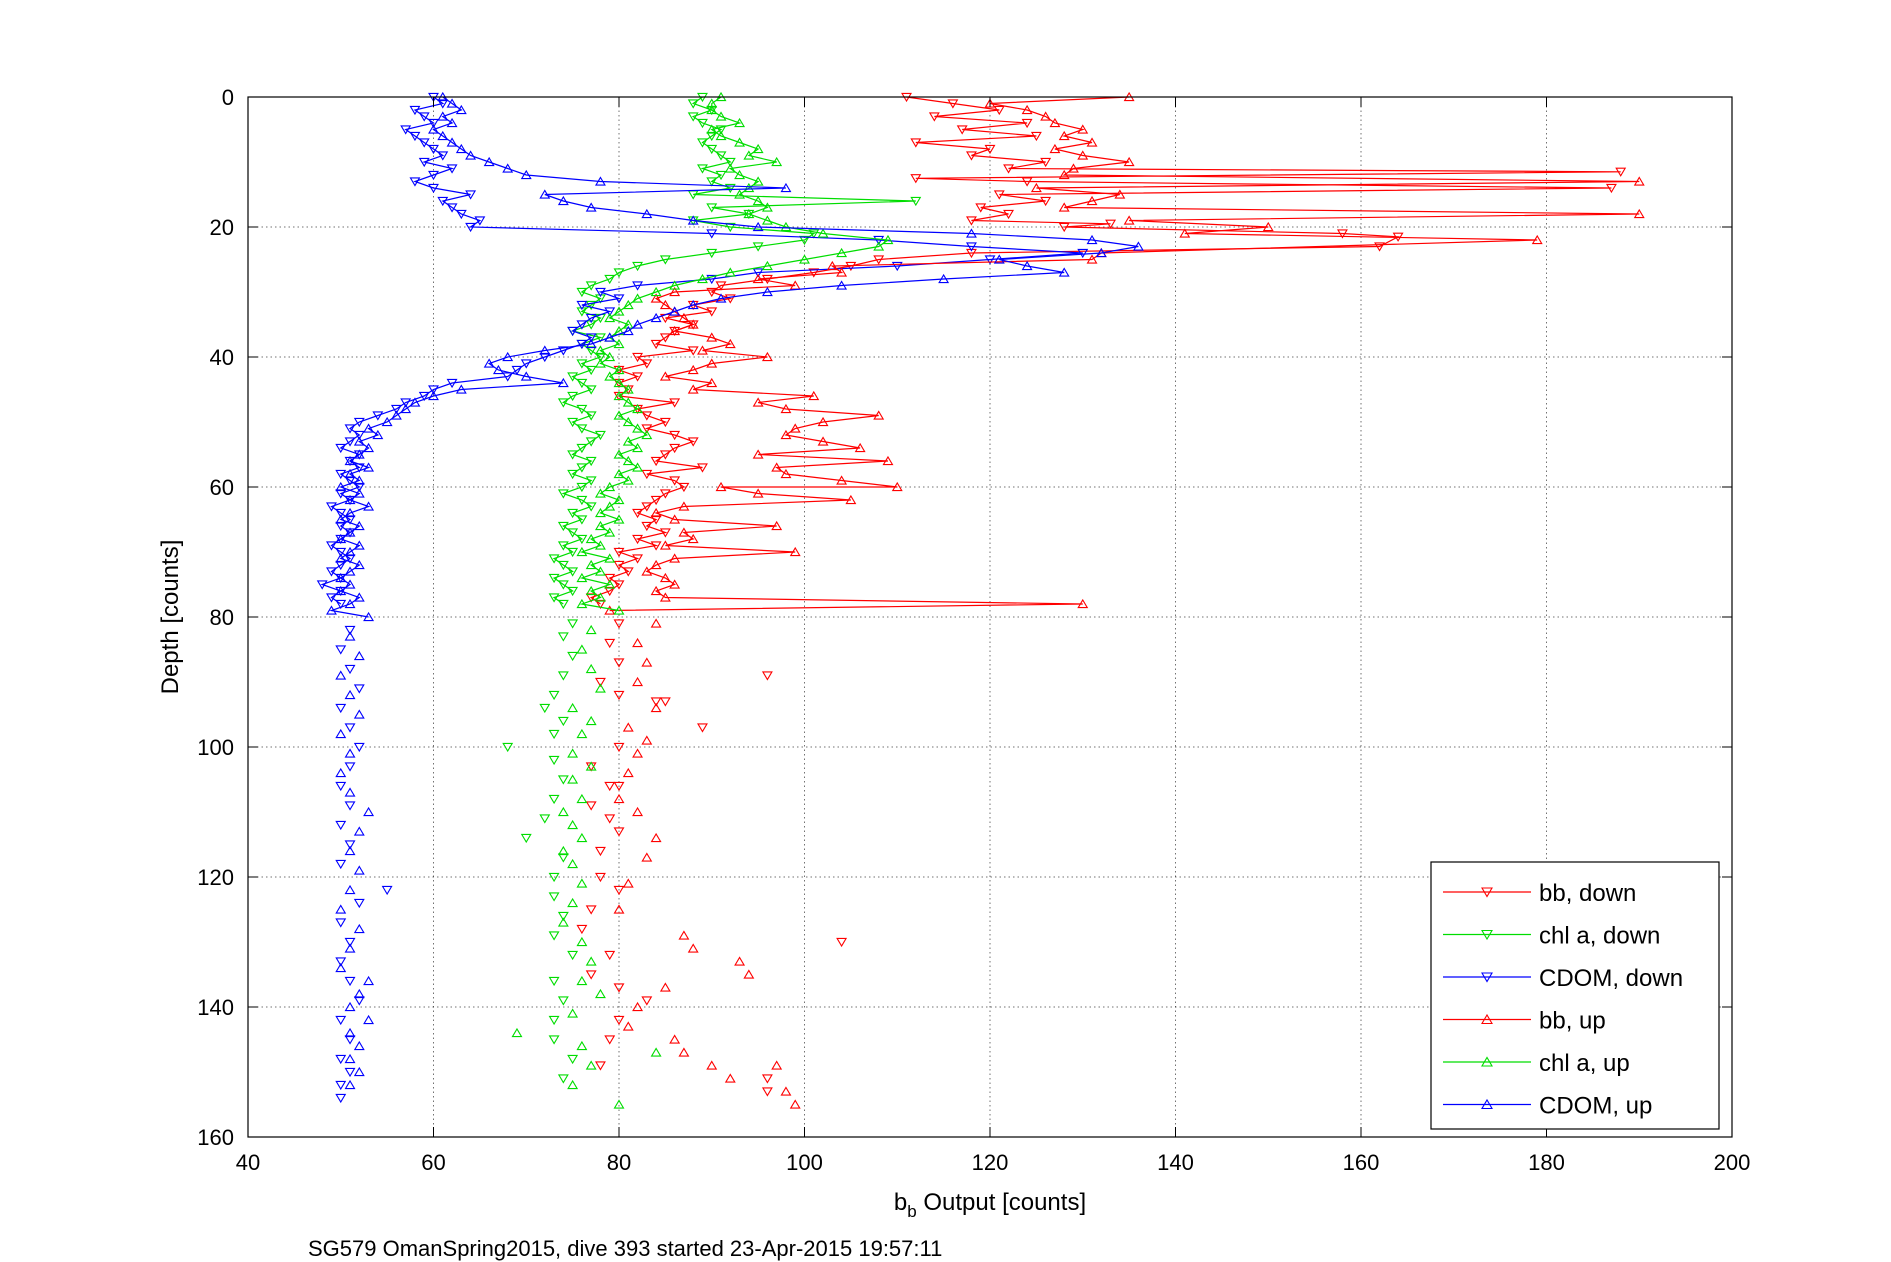 This screenshot has width=1891, height=1262. What do you see at coordinates (170, 617) in the screenshot?
I see `y-axis-label: Depth [counts]` at bounding box center [170, 617].